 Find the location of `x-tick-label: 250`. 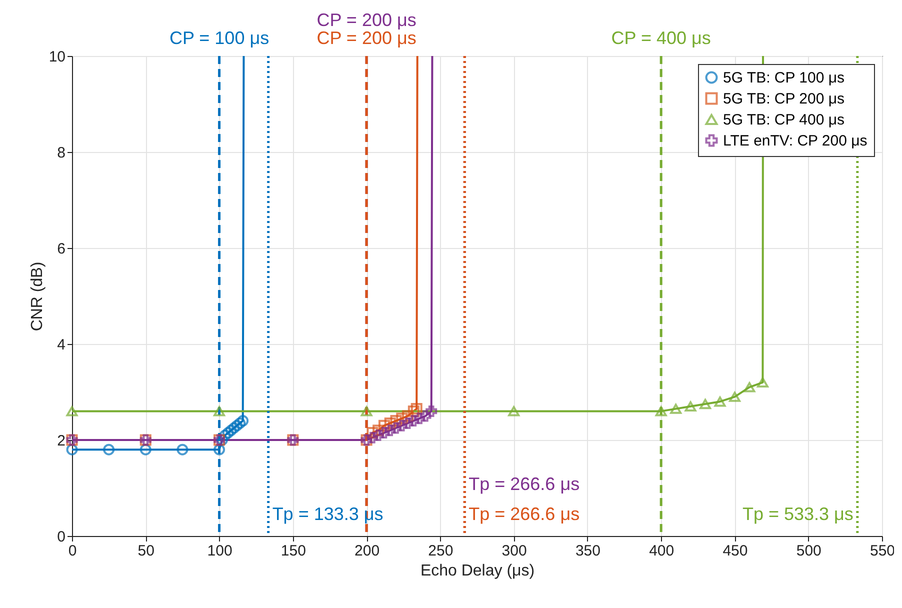

x-tick-label: 250 is located at coordinates (441, 551).